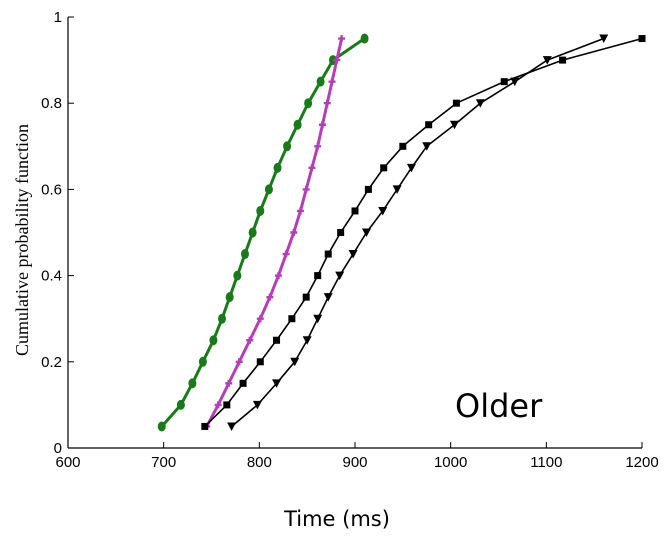 The width and height of the screenshot is (664, 543). I want to click on x-tick-label: 600, so click(67, 462).